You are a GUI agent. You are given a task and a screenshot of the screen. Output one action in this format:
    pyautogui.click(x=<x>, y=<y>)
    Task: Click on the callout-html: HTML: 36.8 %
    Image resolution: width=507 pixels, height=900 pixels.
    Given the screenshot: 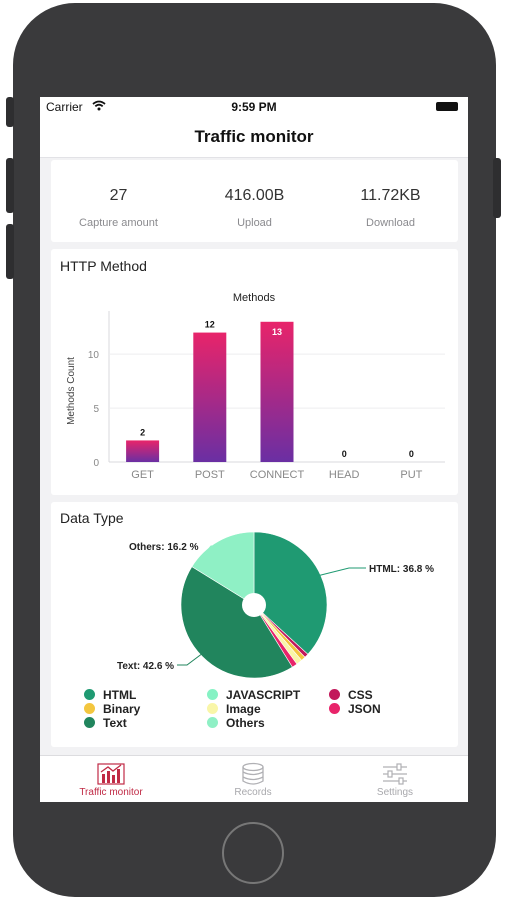 What is the action you would take?
    pyautogui.click(x=401, y=569)
    